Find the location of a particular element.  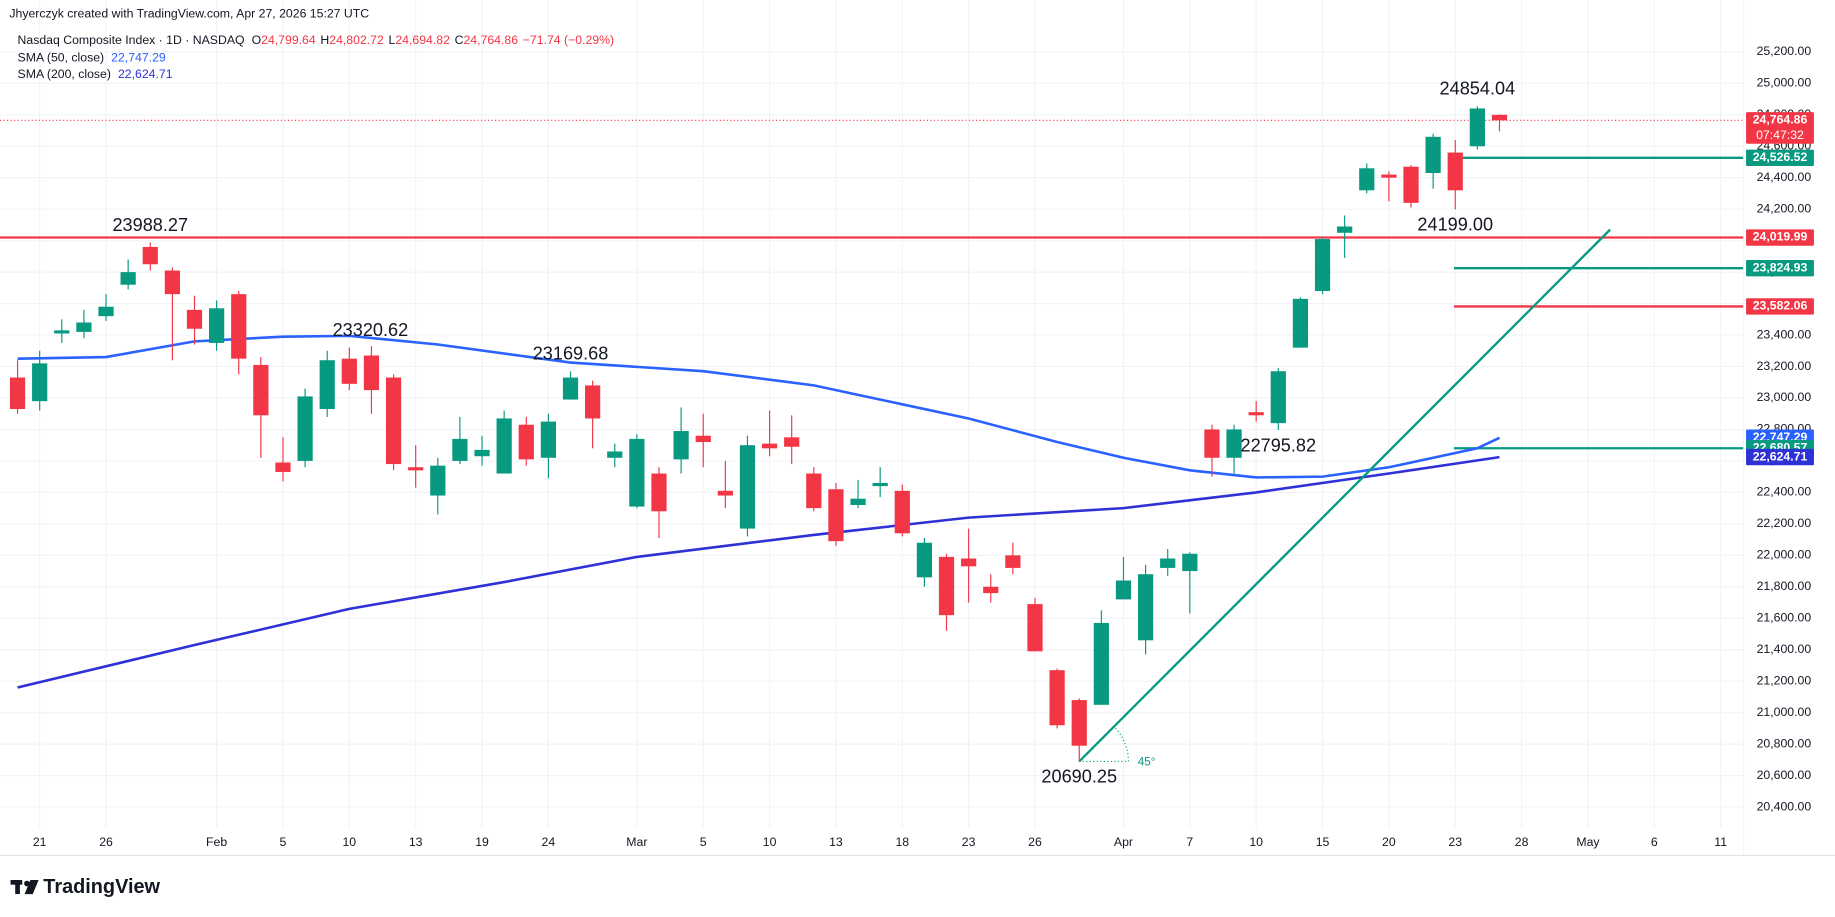

price-annotation: 24854.04 is located at coordinates (1478, 89).